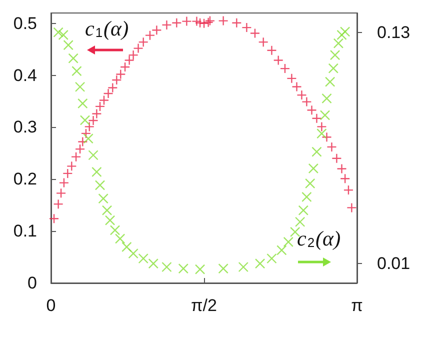  I want to click on annotation: c1(α), so click(107, 28).